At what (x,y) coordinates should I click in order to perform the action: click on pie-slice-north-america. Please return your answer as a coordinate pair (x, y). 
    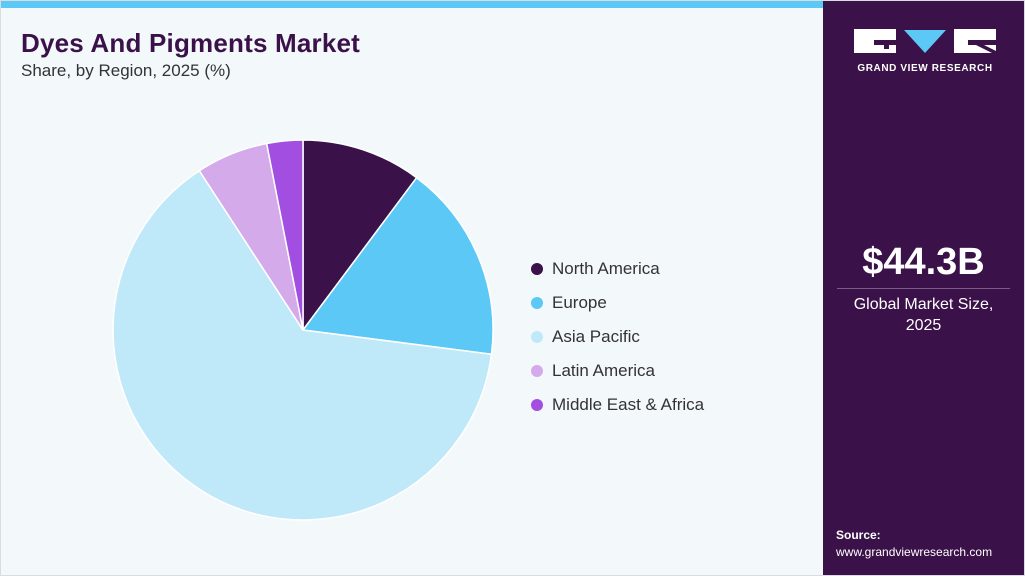
    Looking at the image, I should click on (360, 236).